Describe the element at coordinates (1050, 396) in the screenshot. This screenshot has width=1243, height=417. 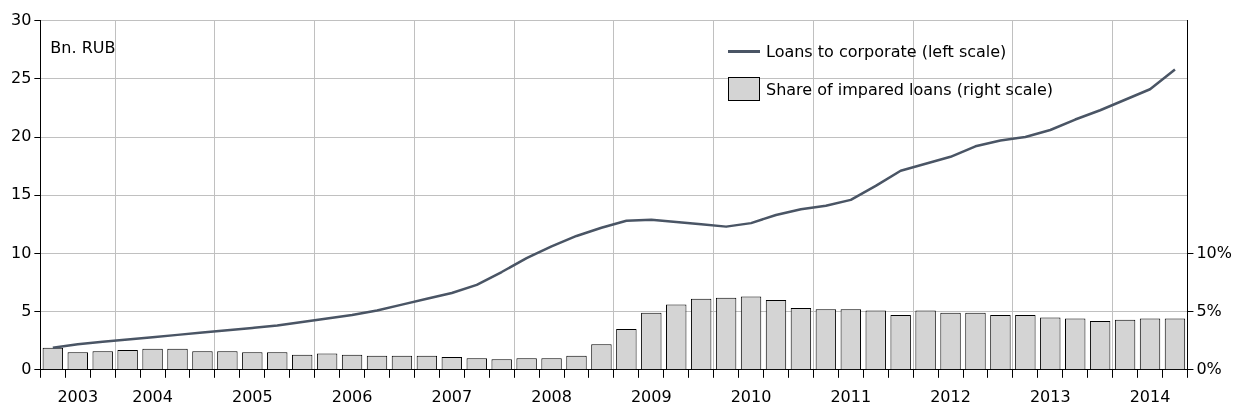
I see `x-tick-label: 2013` at that location.